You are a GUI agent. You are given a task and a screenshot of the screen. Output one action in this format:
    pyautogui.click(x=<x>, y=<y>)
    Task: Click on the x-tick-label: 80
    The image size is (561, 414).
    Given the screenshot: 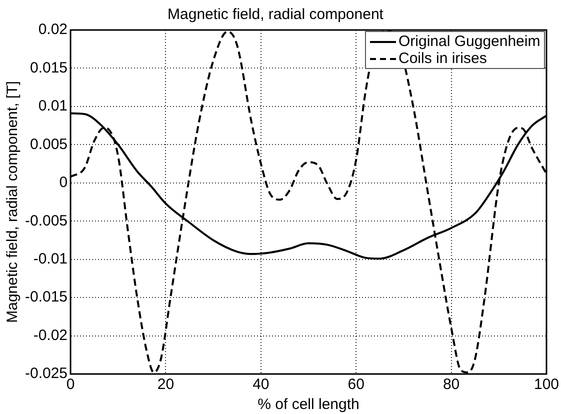 What is the action you would take?
    pyautogui.click(x=451, y=385)
    